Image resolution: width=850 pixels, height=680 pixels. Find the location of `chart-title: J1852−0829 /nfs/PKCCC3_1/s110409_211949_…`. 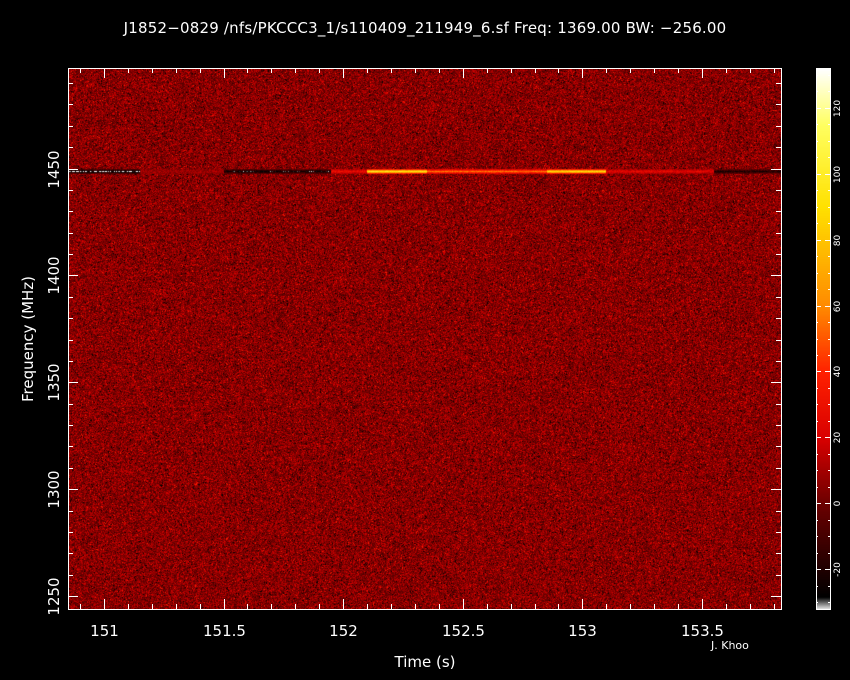

chart-title: J1852−0829 /nfs/PKCCC3_1/s110409_211949_… is located at coordinates (425, 28).